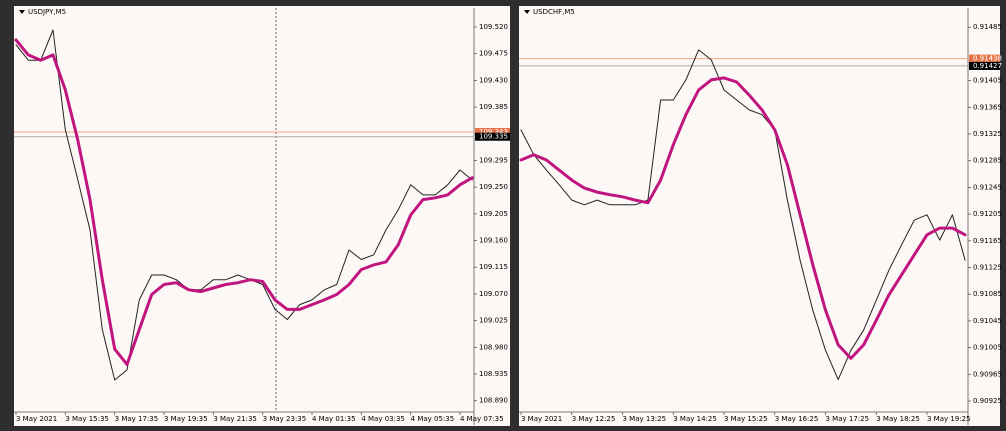  I want to click on y-tick-label: 108.935, so click(493, 374).